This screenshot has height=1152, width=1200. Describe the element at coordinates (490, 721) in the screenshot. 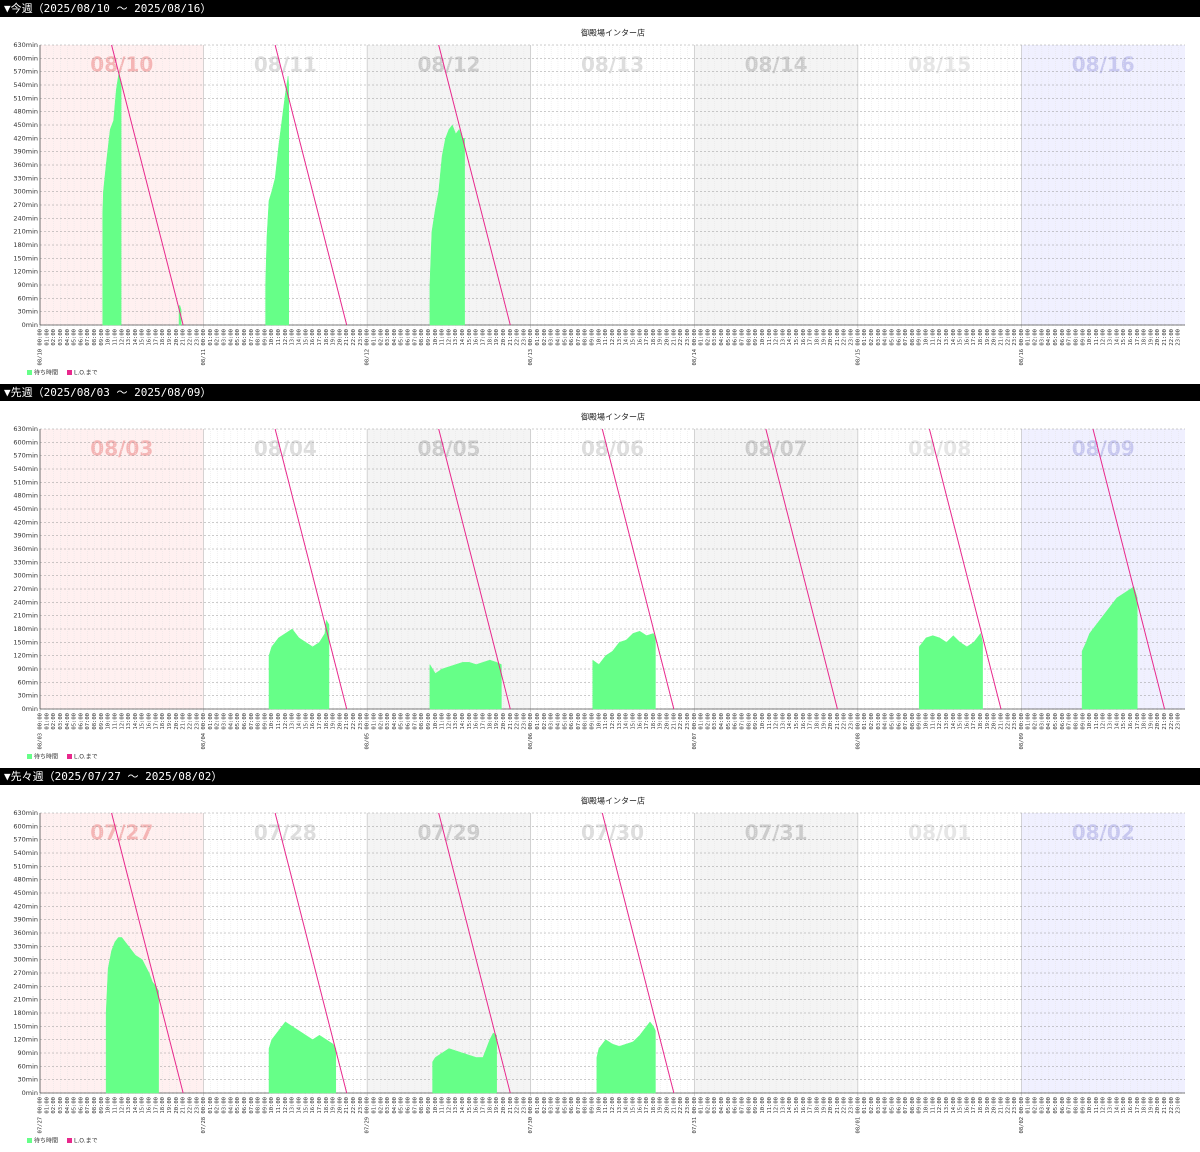

I see `x-tick-label: 18:00` at that location.